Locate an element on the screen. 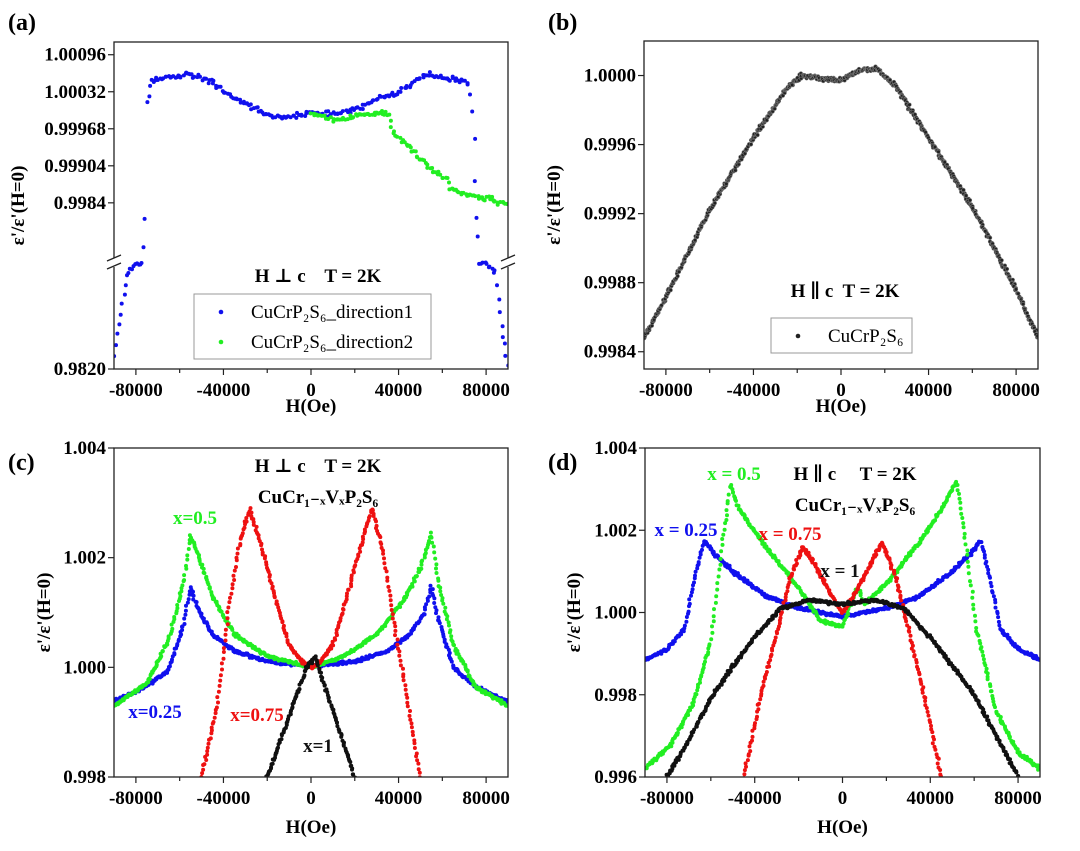  panel-label: (b) is located at coordinates (562, 23).